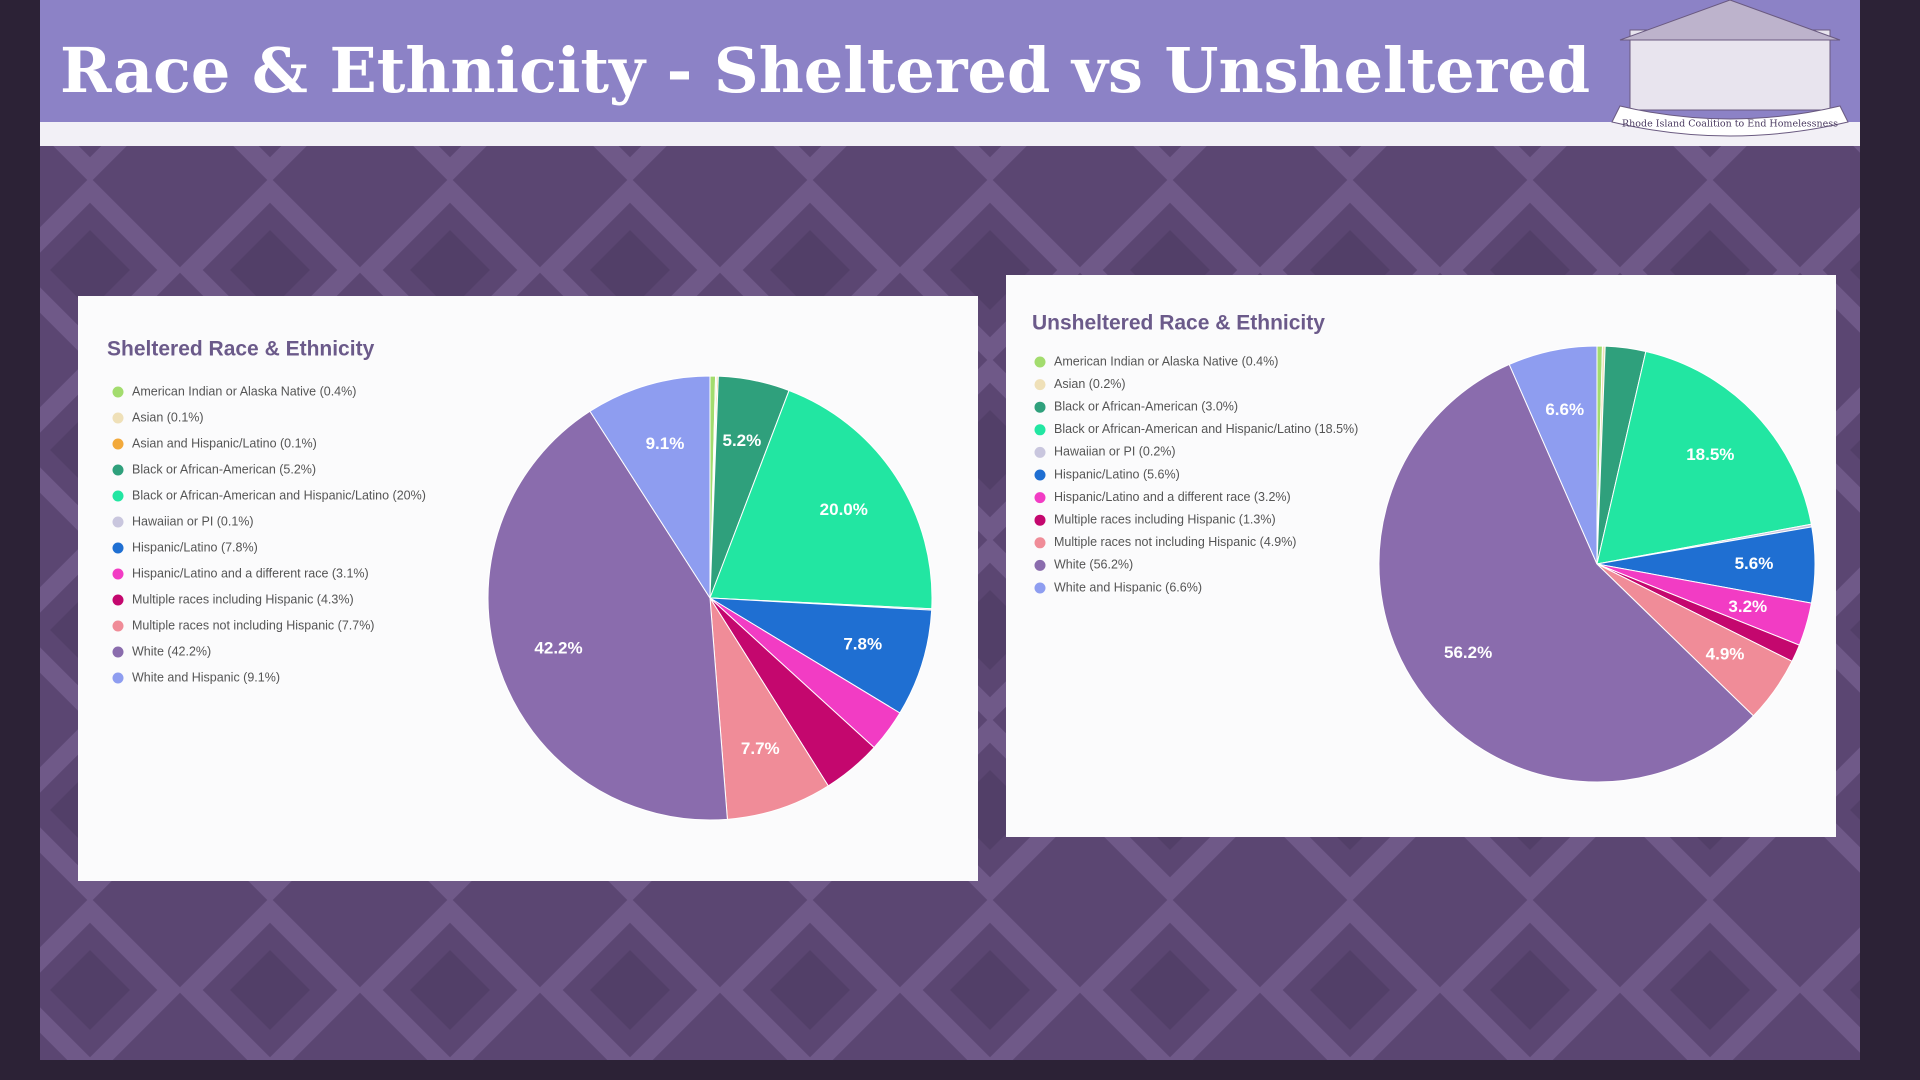 The height and width of the screenshot is (1080, 1920). Describe the element at coordinates (950, 134) in the screenshot. I see `header-stripe` at that location.